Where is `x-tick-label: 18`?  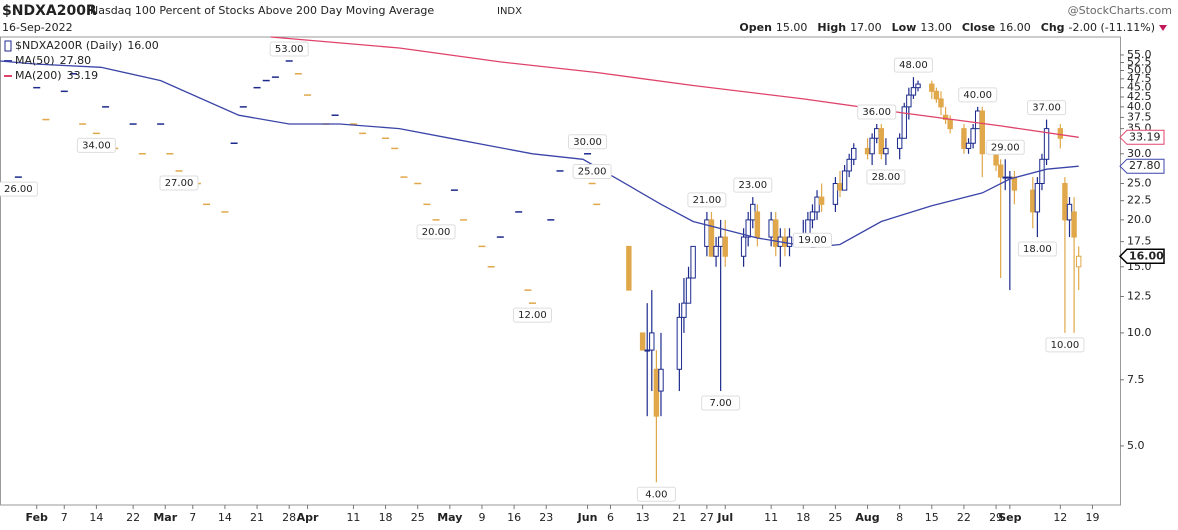 x-tick-label: 18 is located at coordinates (803, 517).